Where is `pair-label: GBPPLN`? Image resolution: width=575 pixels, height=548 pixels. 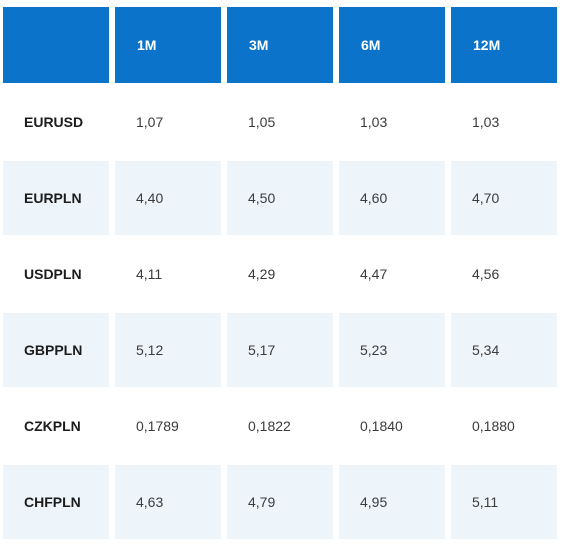 pair-label: GBPPLN is located at coordinates (56, 350).